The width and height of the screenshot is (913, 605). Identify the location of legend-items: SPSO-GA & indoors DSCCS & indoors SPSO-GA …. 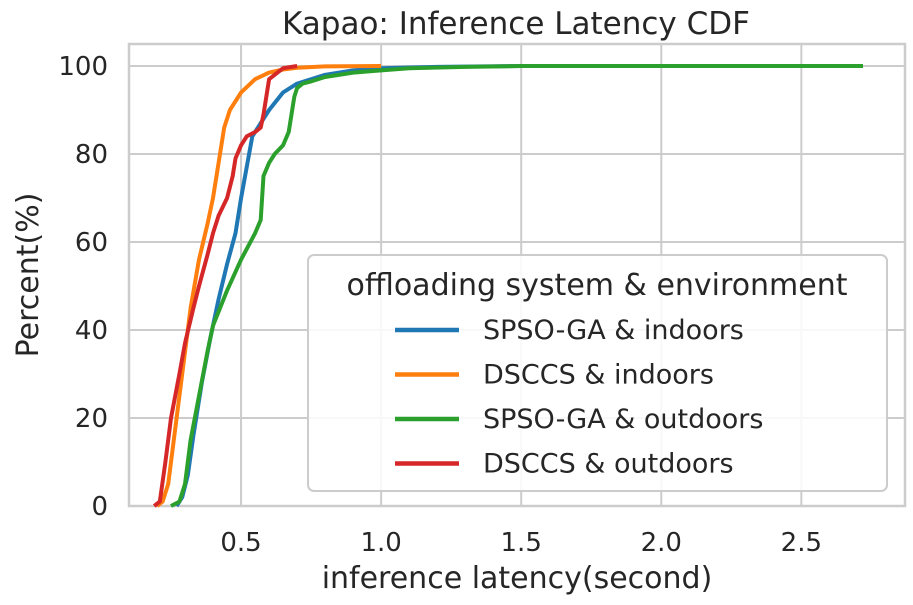
(579, 397).